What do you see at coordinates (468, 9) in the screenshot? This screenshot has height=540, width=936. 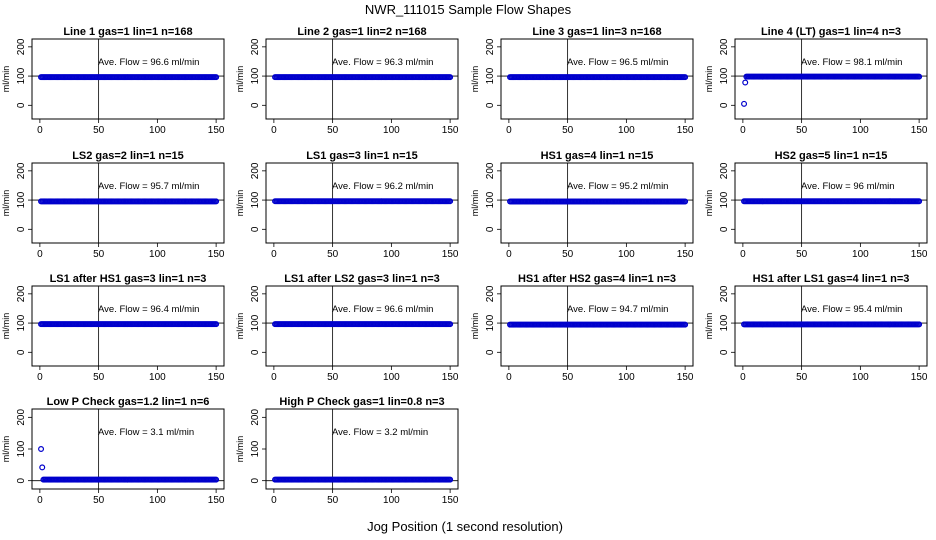 I see `figure-title: NWR_111015 Sample Flow Shapes` at bounding box center [468, 9].